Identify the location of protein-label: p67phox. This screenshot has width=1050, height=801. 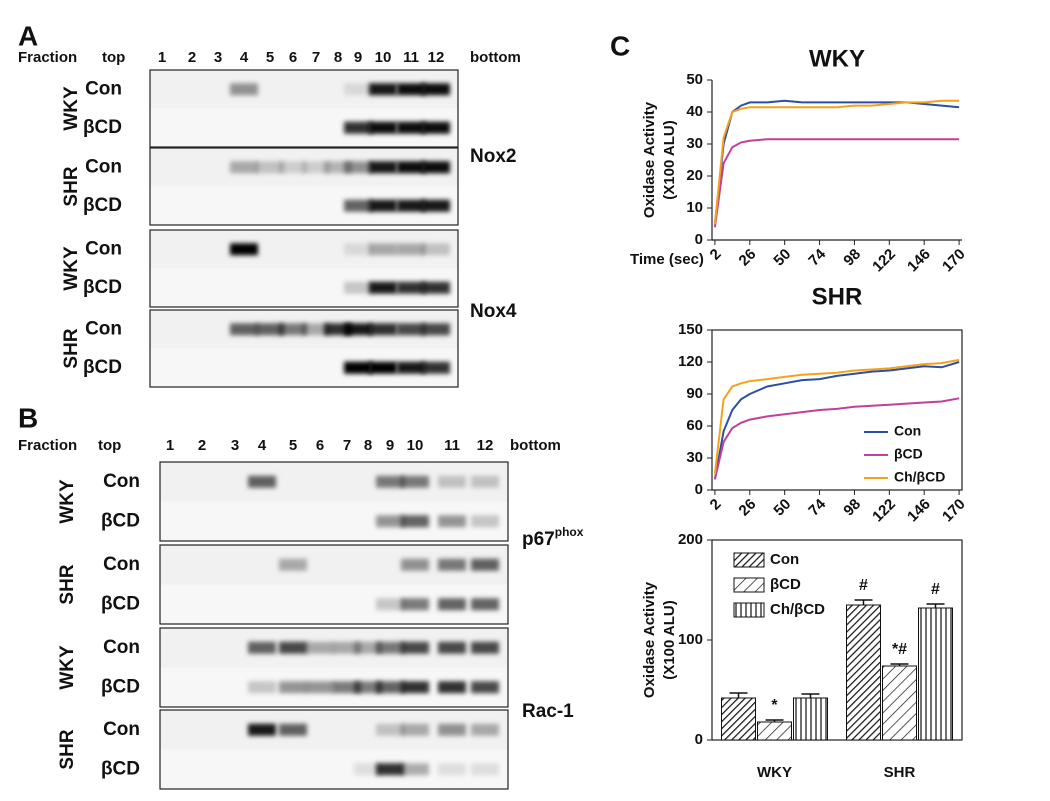
(553, 537).